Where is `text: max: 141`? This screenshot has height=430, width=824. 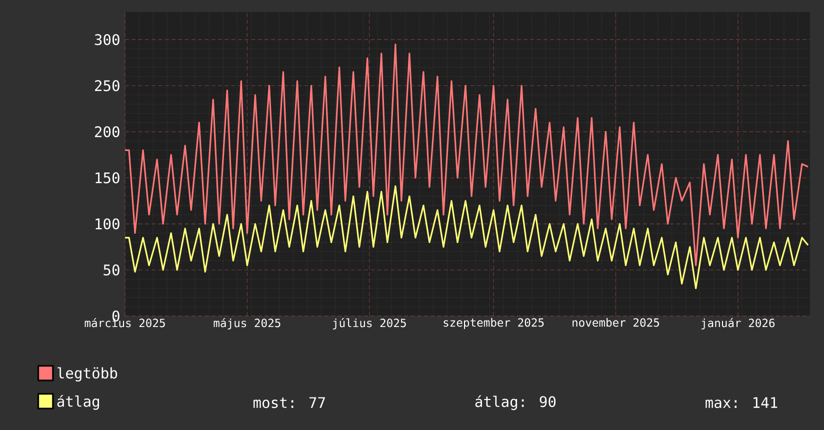
text: max: 141 is located at coordinates (742, 402).